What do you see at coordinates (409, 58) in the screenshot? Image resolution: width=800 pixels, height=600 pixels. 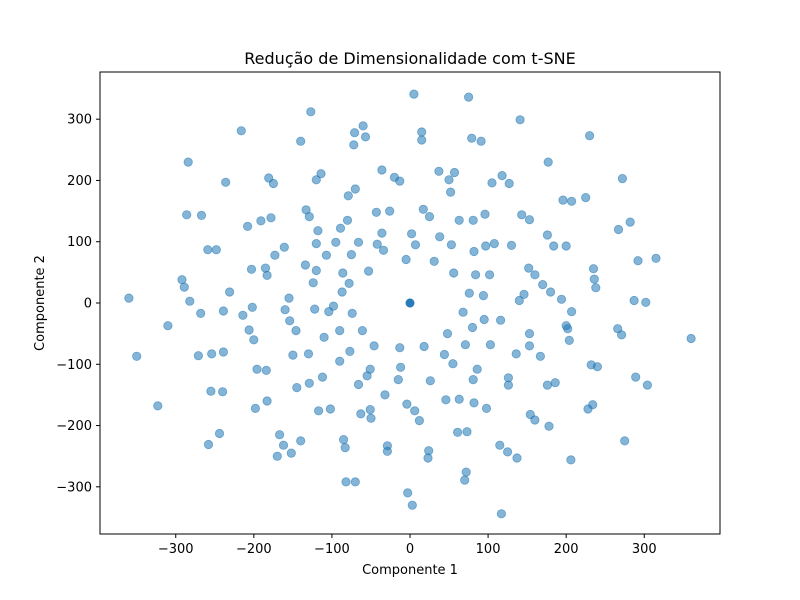 I see `chart-title: Redução de Dimensionalidade com t-SNE` at bounding box center [409, 58].